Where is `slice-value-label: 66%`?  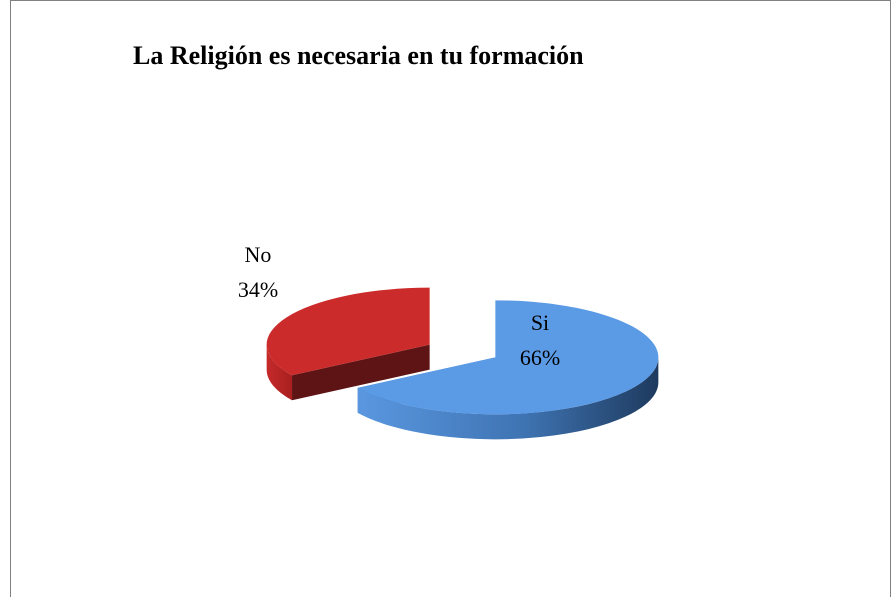
slice-value-label: 66% is located at coordinates (540, 357).